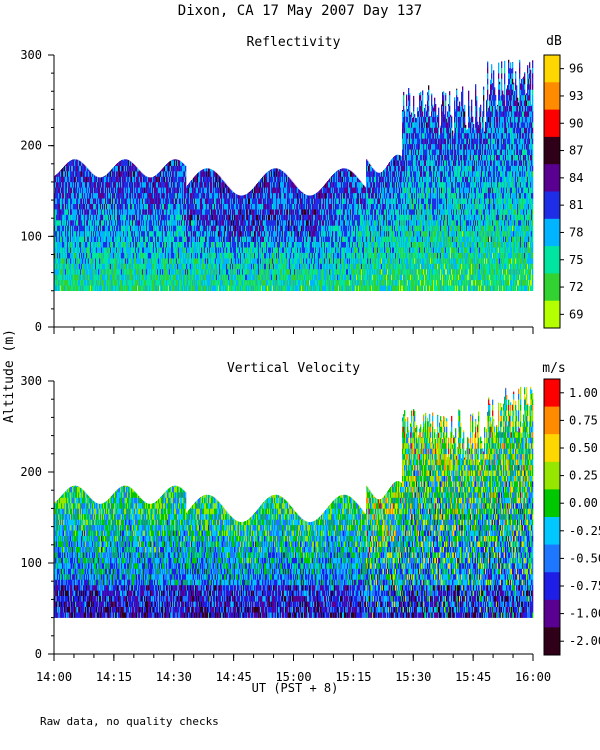 This screenshot has width=600, height=750. What do you see at coordinates (293, 677) in the screenshot?
I see `x-tick-label: 15:00` at bounding box center [293, 677].